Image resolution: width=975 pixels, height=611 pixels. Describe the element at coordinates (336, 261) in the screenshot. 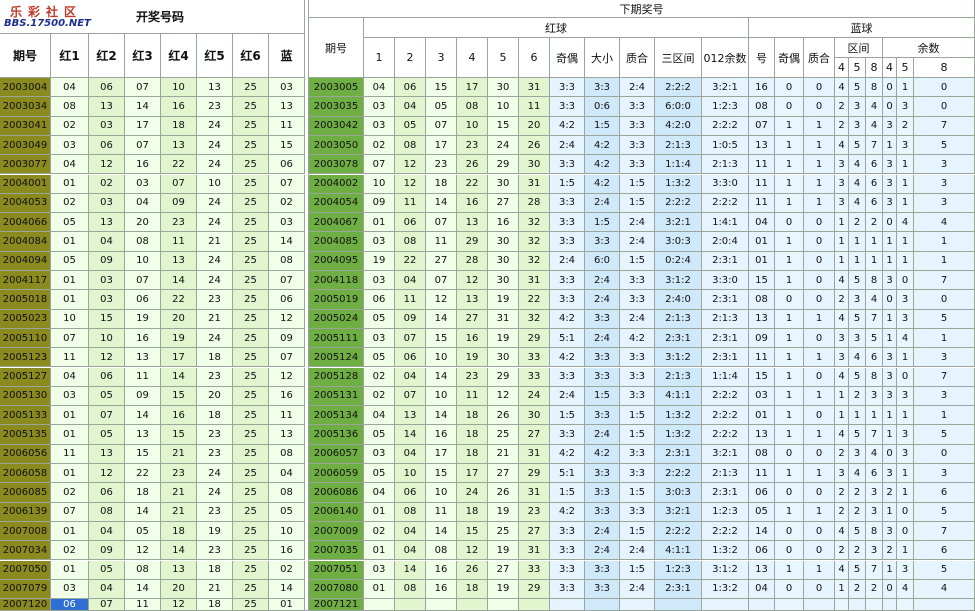

I see `cell-r9-c8: 2004095` at that location.